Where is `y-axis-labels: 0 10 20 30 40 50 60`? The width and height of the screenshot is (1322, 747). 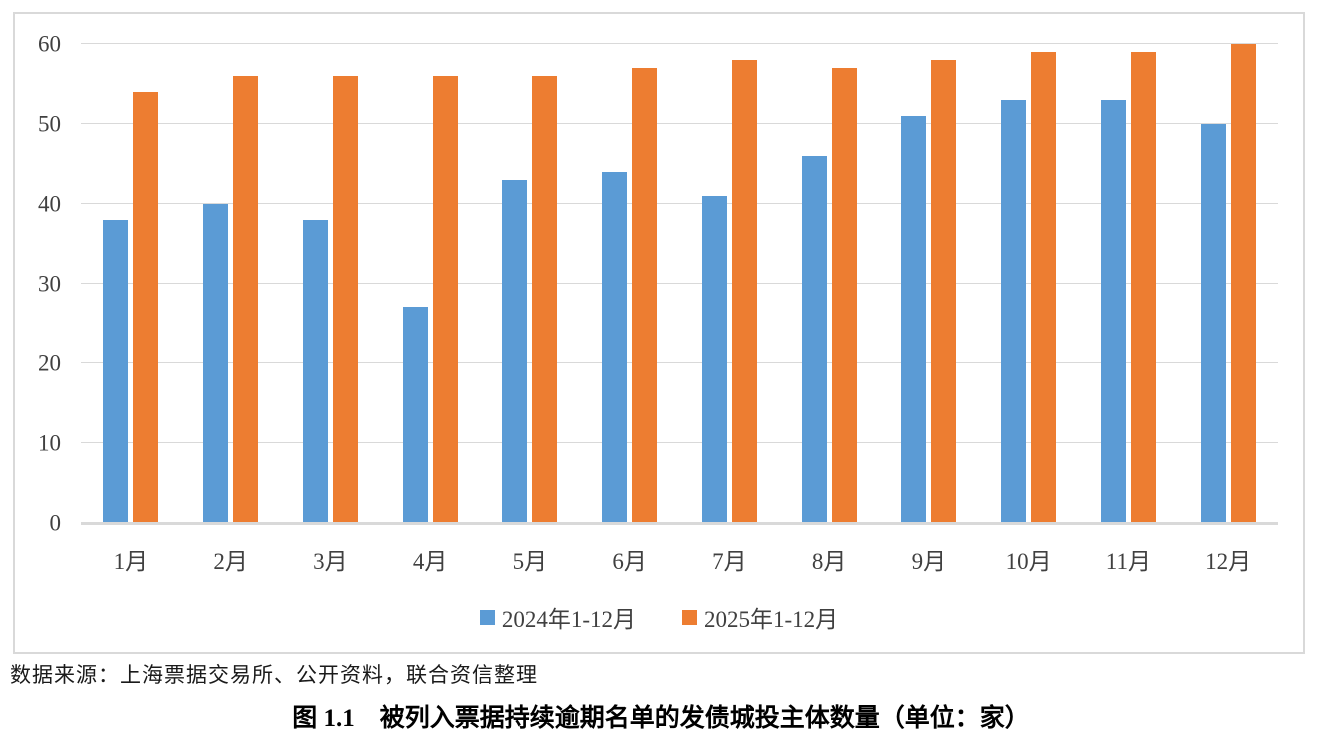 y-axis-labels: 0 10 20 30 40 50 60 is located at coordinates (38, 284).